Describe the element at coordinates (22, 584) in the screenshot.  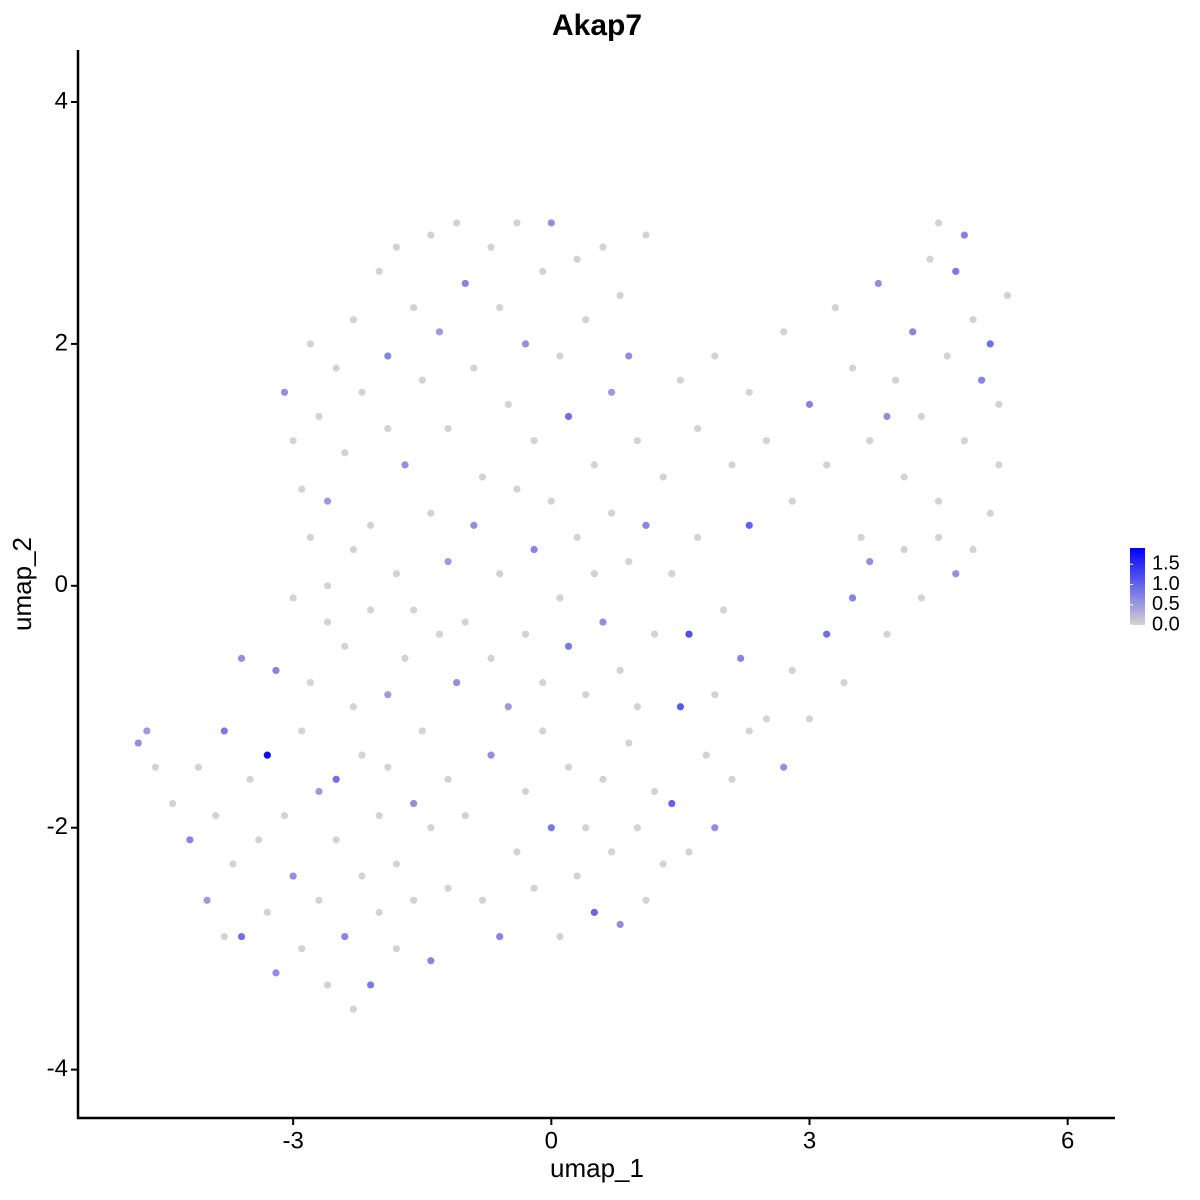
I see `y-axis-label: umap_2` at that location.